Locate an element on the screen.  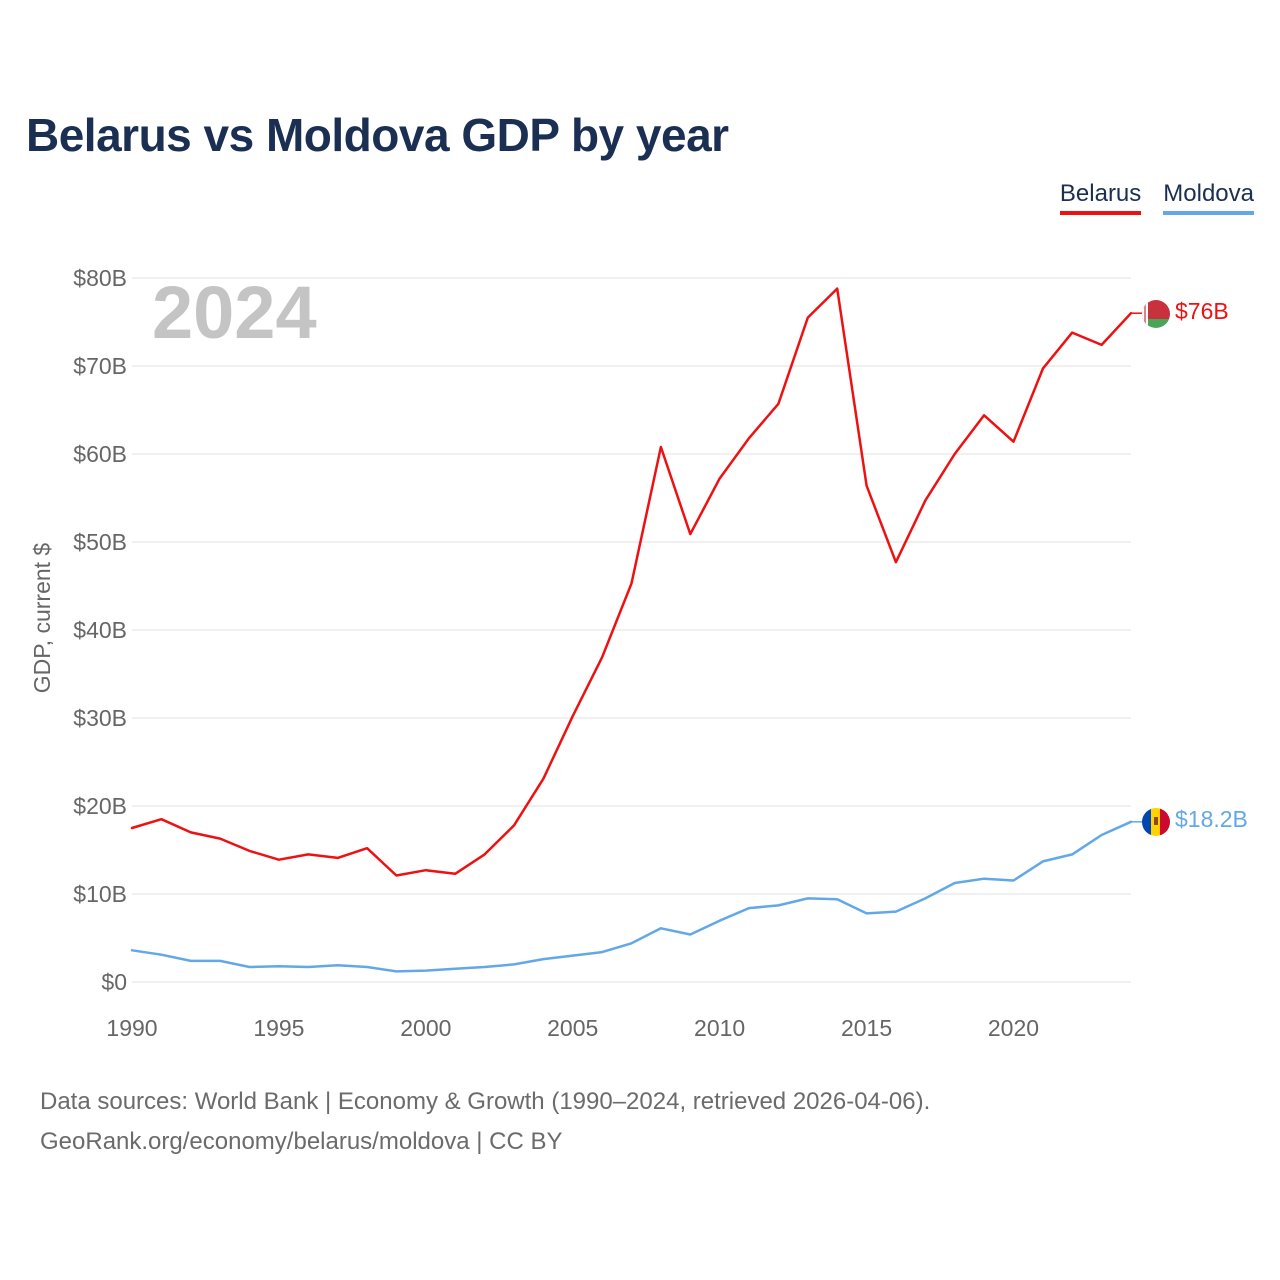
legend: Belarus Moldova is located at coordinates (1156, 197).